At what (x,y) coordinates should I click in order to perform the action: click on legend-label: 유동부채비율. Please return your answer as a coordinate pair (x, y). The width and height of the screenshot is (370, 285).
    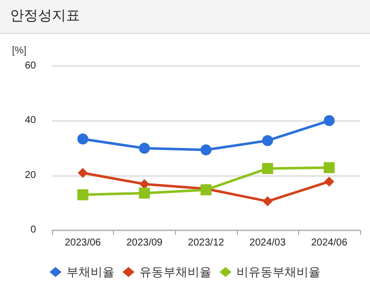
    Looking at the image, I should click on (176, 272).